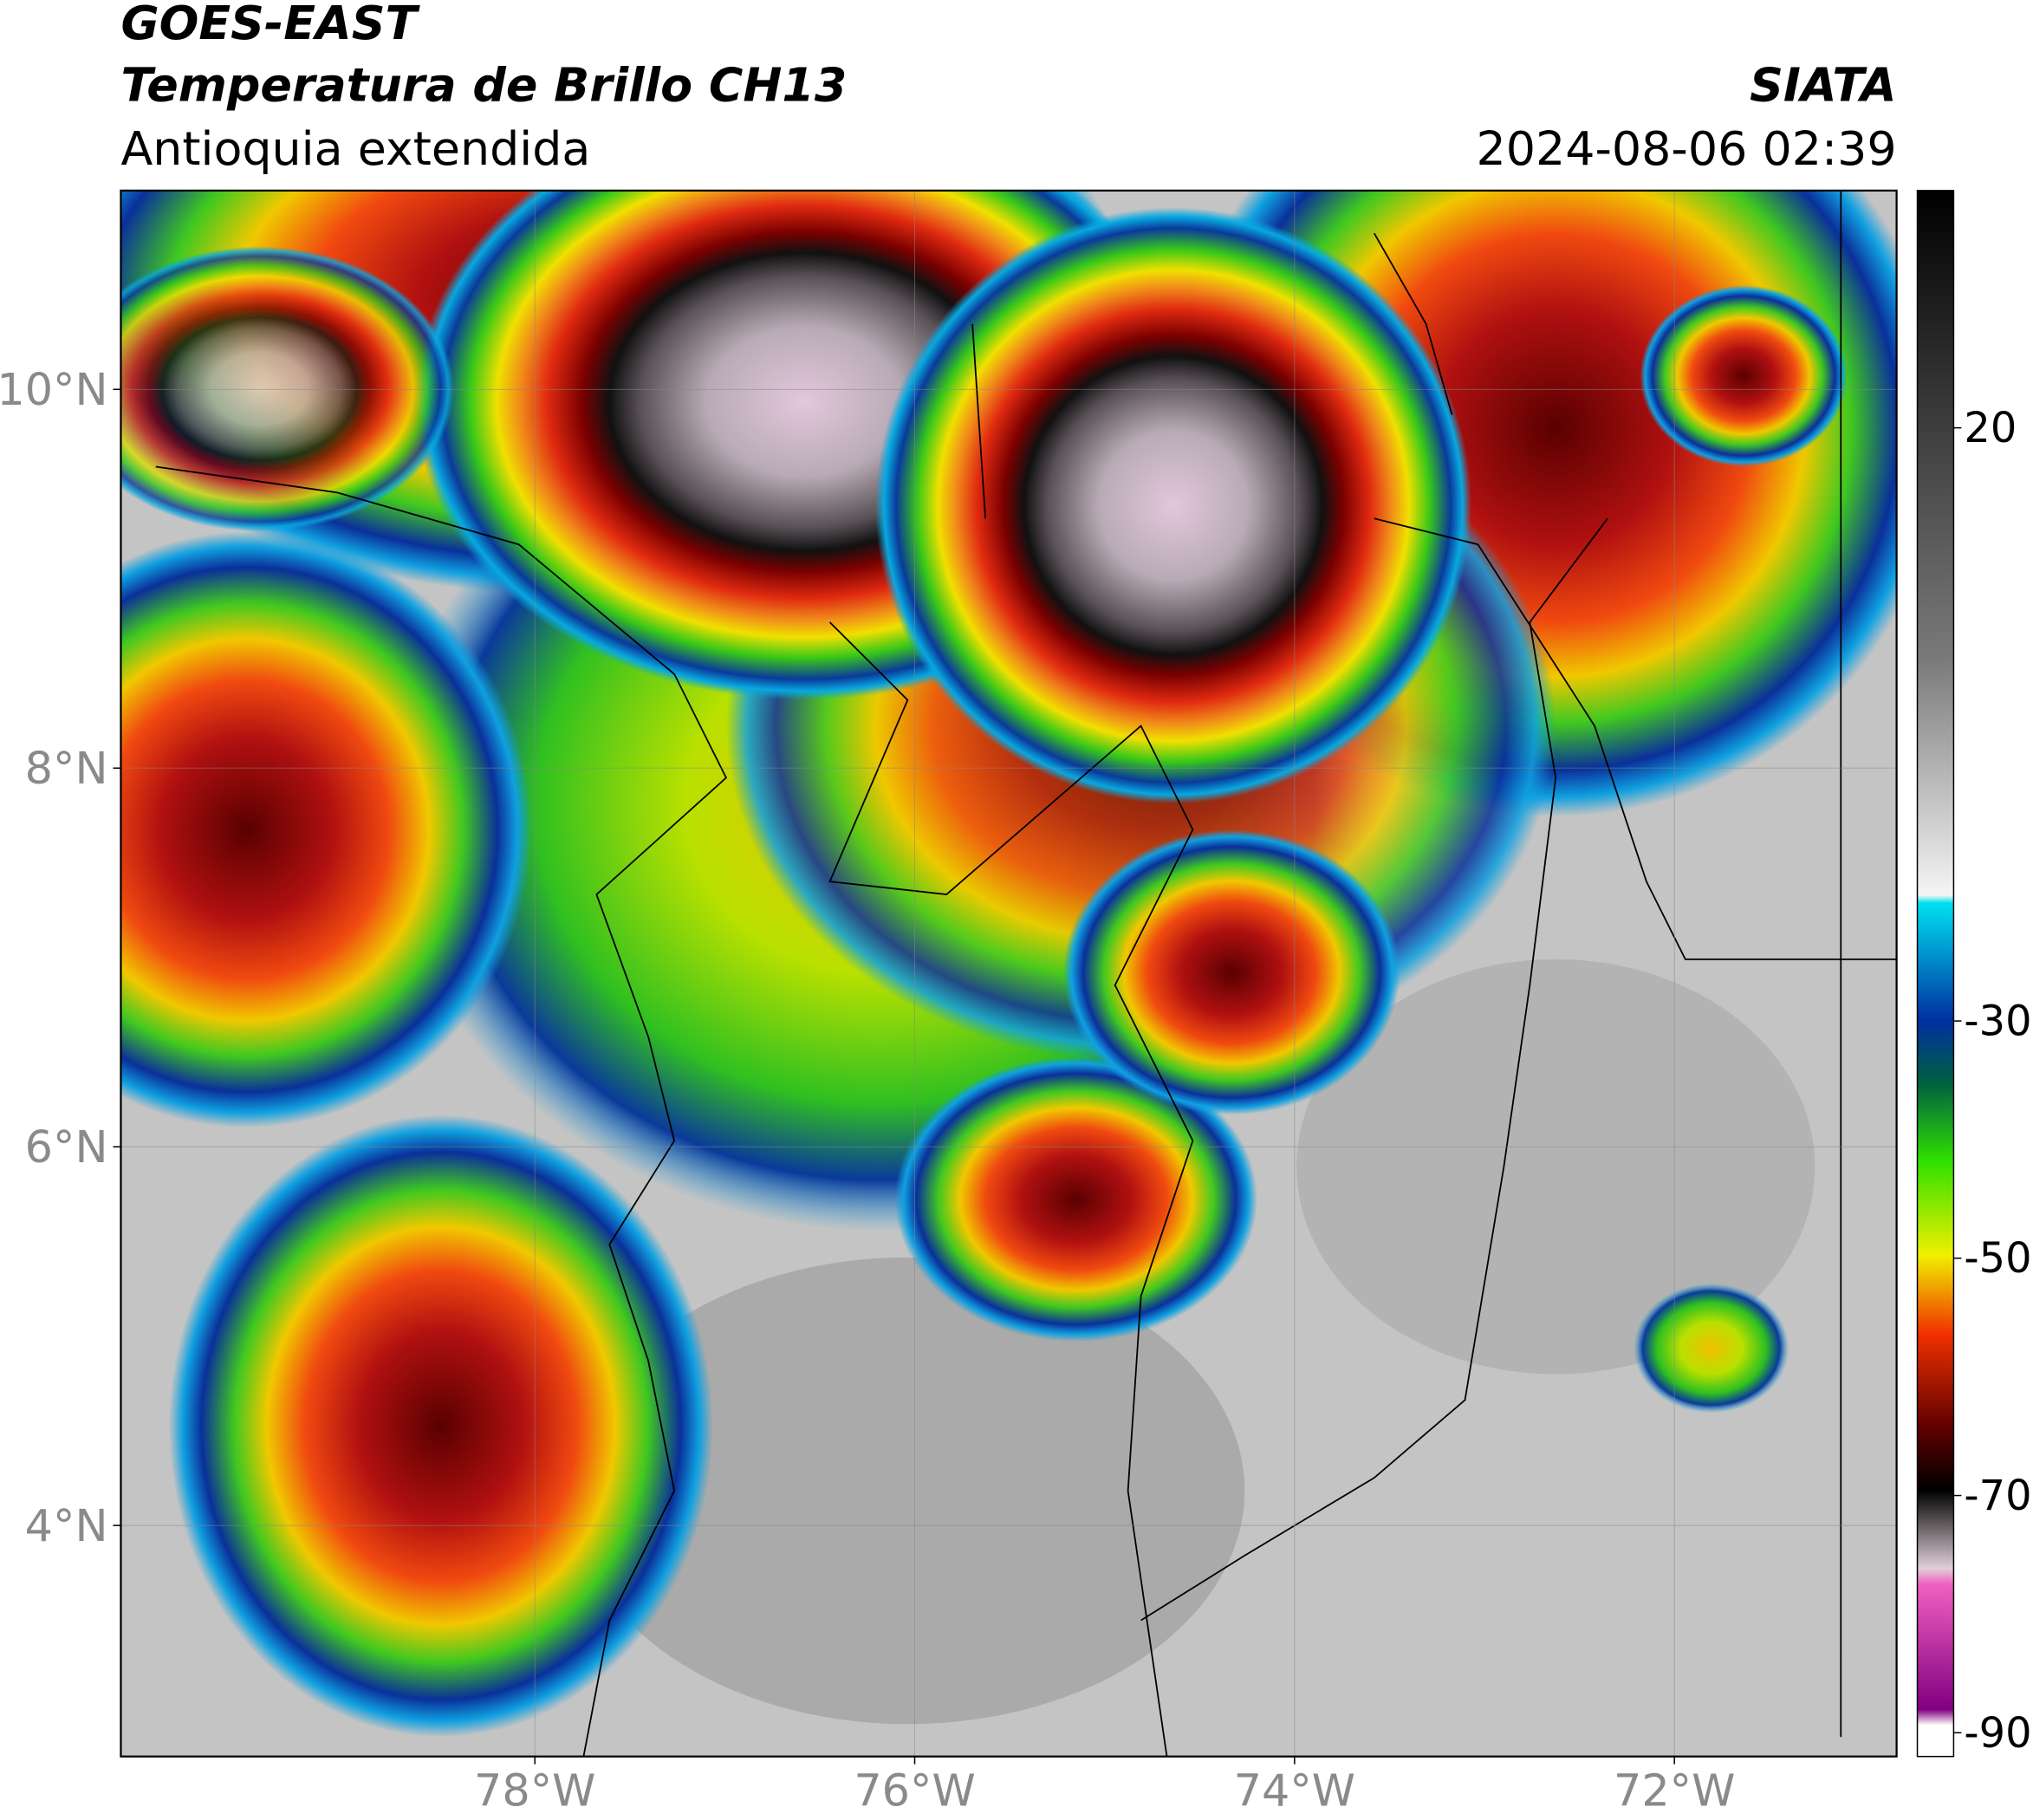 The height and width of the screenshot is (1820, 2033). Describe the element at coordinates (483, 85) in the screenshot. I see `subtitle: Temperatura de Brillo CH13` at that location.